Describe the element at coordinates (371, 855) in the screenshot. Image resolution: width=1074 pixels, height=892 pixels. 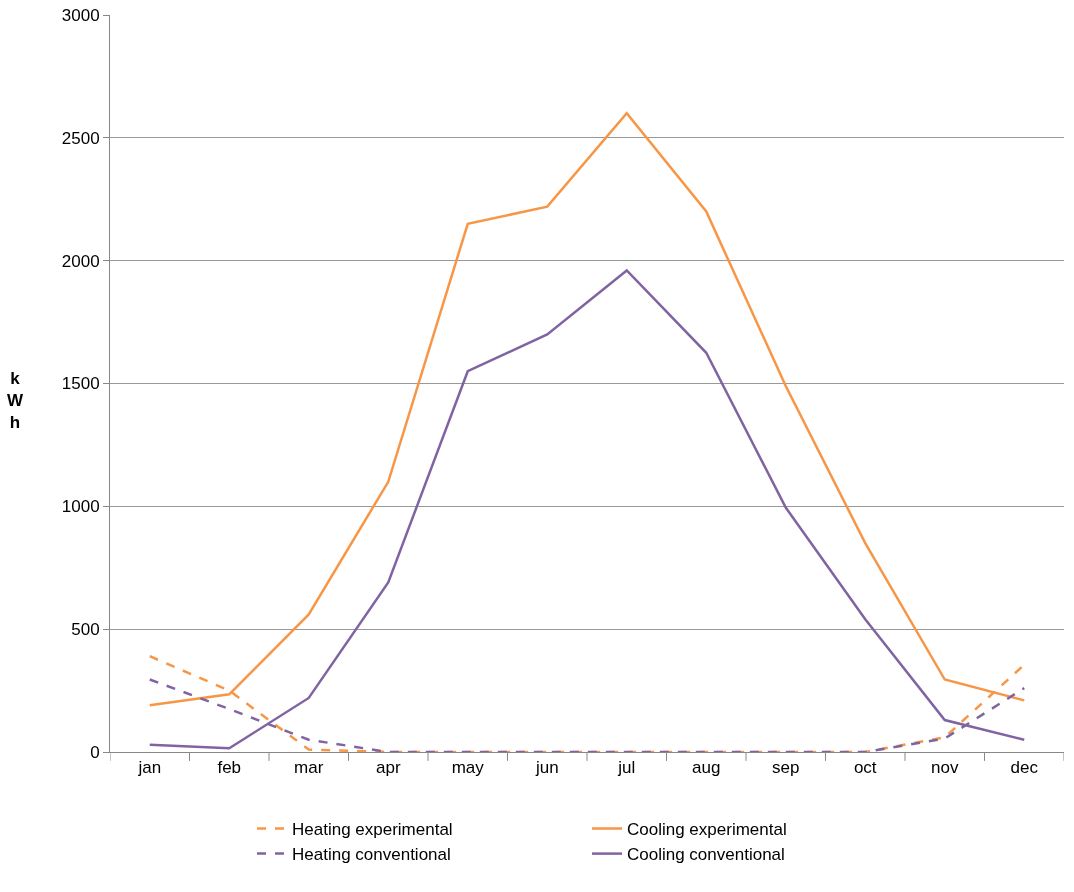
I see `legend-label: Heating conventional` at that location.